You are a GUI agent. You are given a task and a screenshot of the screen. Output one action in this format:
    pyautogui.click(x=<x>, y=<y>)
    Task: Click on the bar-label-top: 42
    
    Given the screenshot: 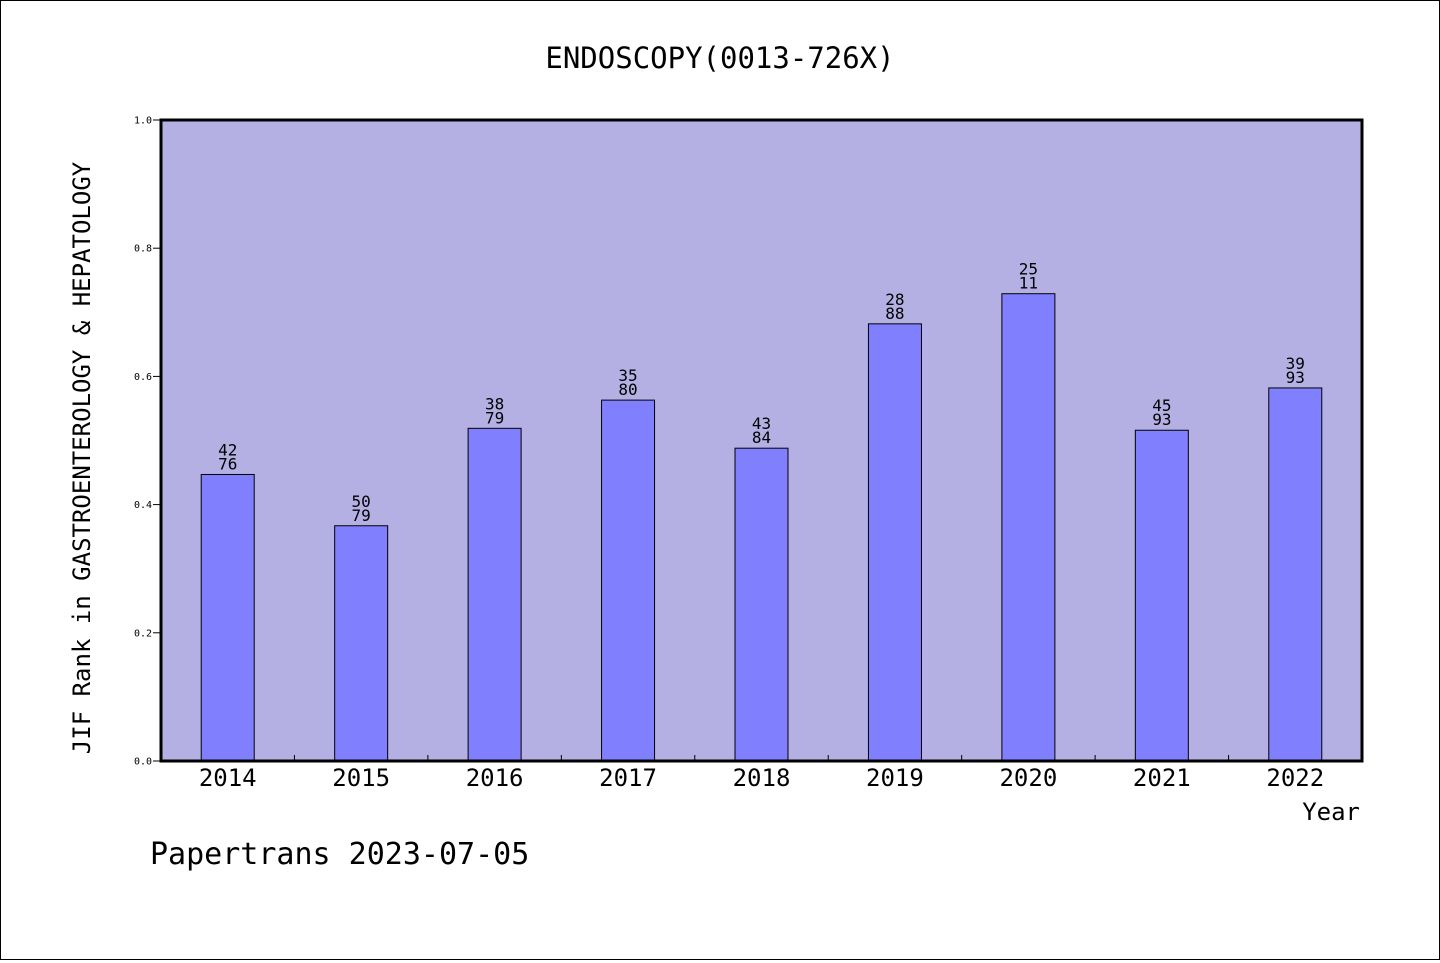 What is the action you would take?
    pyautogui.click(x=227, y=449)
    